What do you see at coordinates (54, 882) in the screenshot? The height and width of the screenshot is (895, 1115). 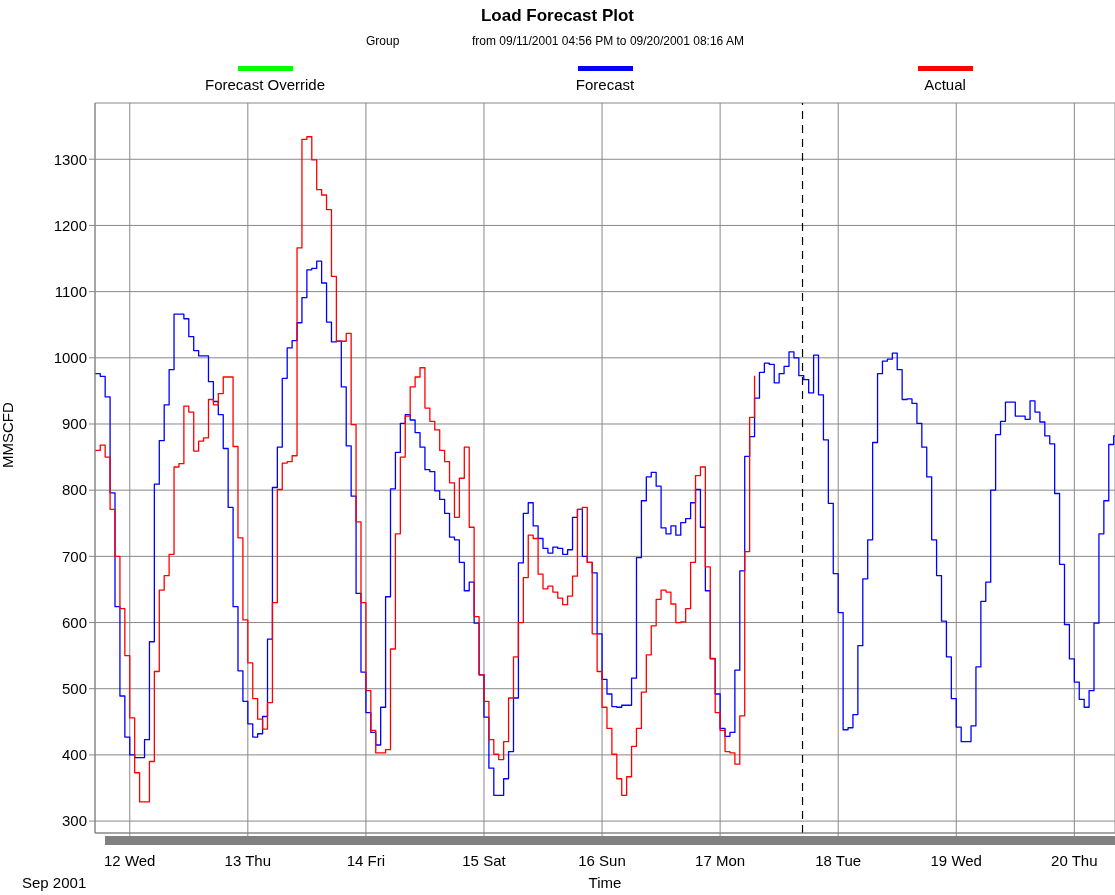 I see `text: Sep 2001` at bounding box center [54, 882].